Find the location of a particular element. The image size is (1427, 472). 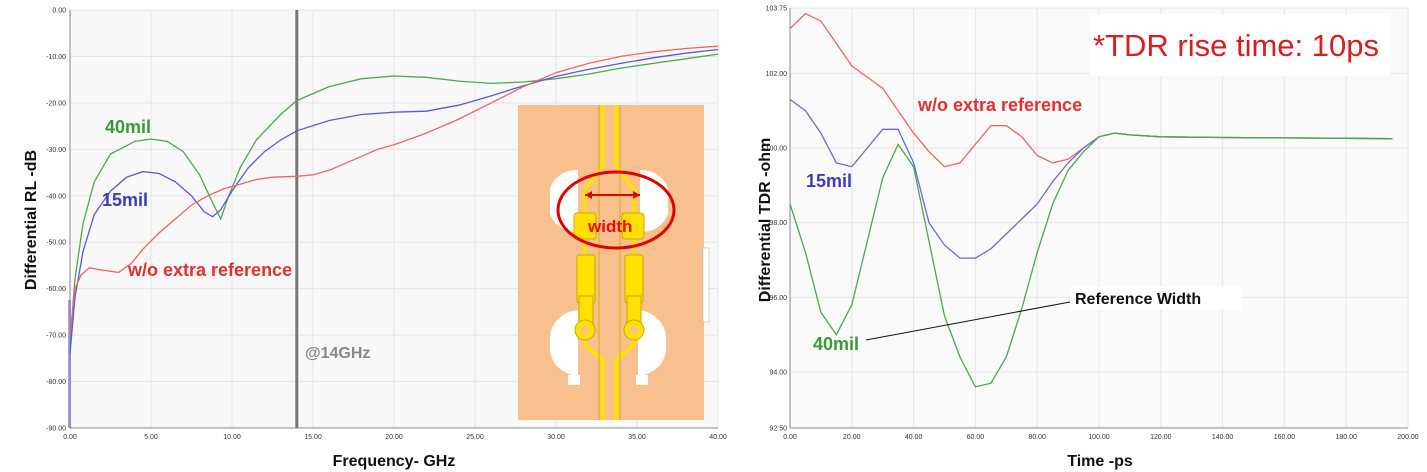

tdr-x-tick-label: 140.00 is located at coordinates (1223, 437).